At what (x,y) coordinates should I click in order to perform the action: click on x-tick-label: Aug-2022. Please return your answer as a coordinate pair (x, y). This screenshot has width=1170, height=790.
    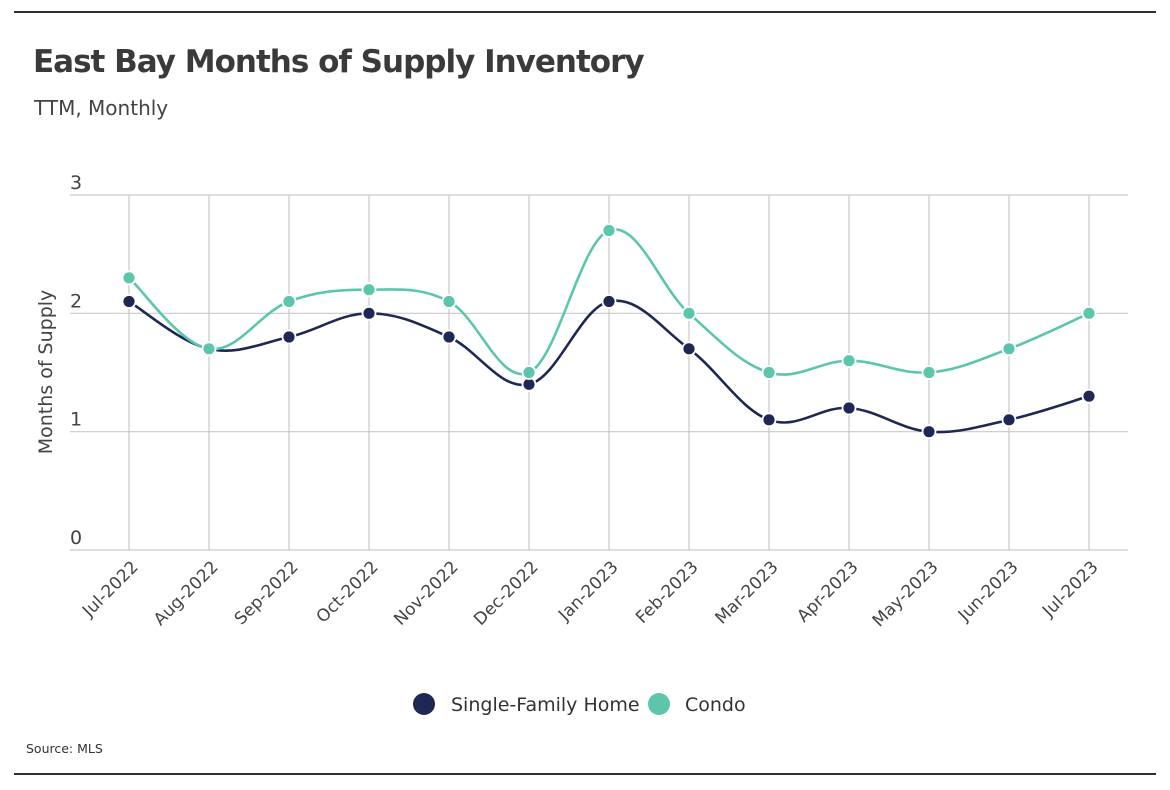
    Looking at the image, I should click on (186, 593).